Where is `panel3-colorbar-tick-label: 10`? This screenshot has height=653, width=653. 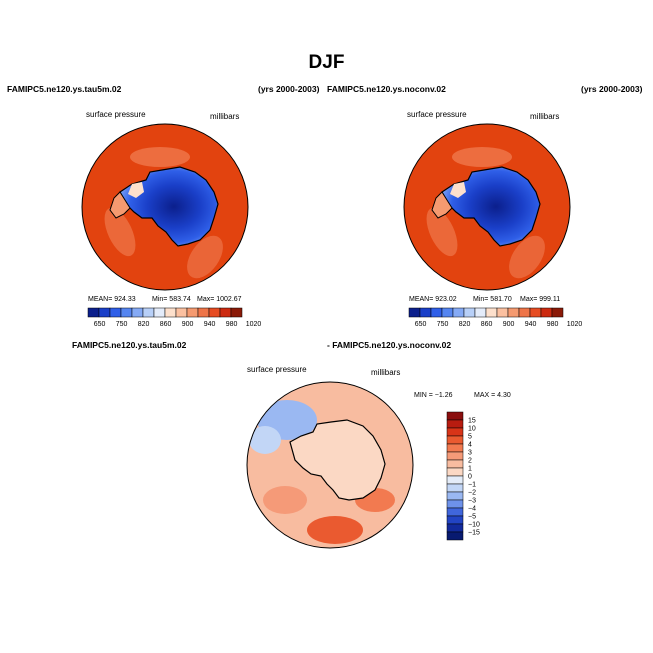
panel3-colorbar-tick-label: 10 is located at coordinates (472, 429).